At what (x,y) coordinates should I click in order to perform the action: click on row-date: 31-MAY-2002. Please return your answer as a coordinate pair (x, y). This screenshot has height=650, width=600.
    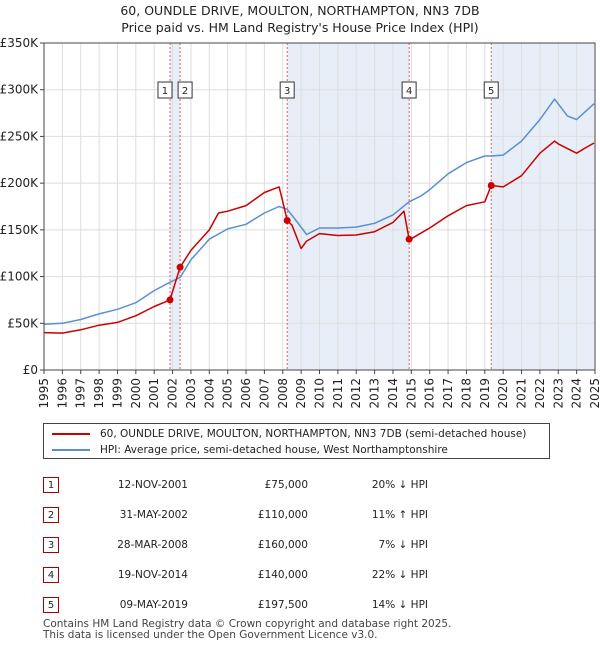
    Looking at the image, I should click on (153, 515).